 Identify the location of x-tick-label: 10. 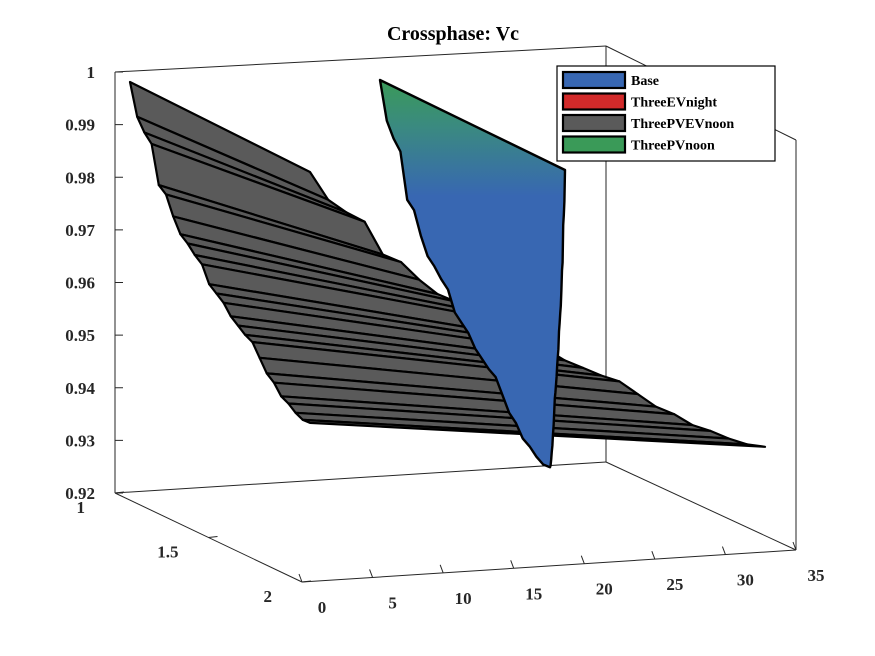
(463, 598).